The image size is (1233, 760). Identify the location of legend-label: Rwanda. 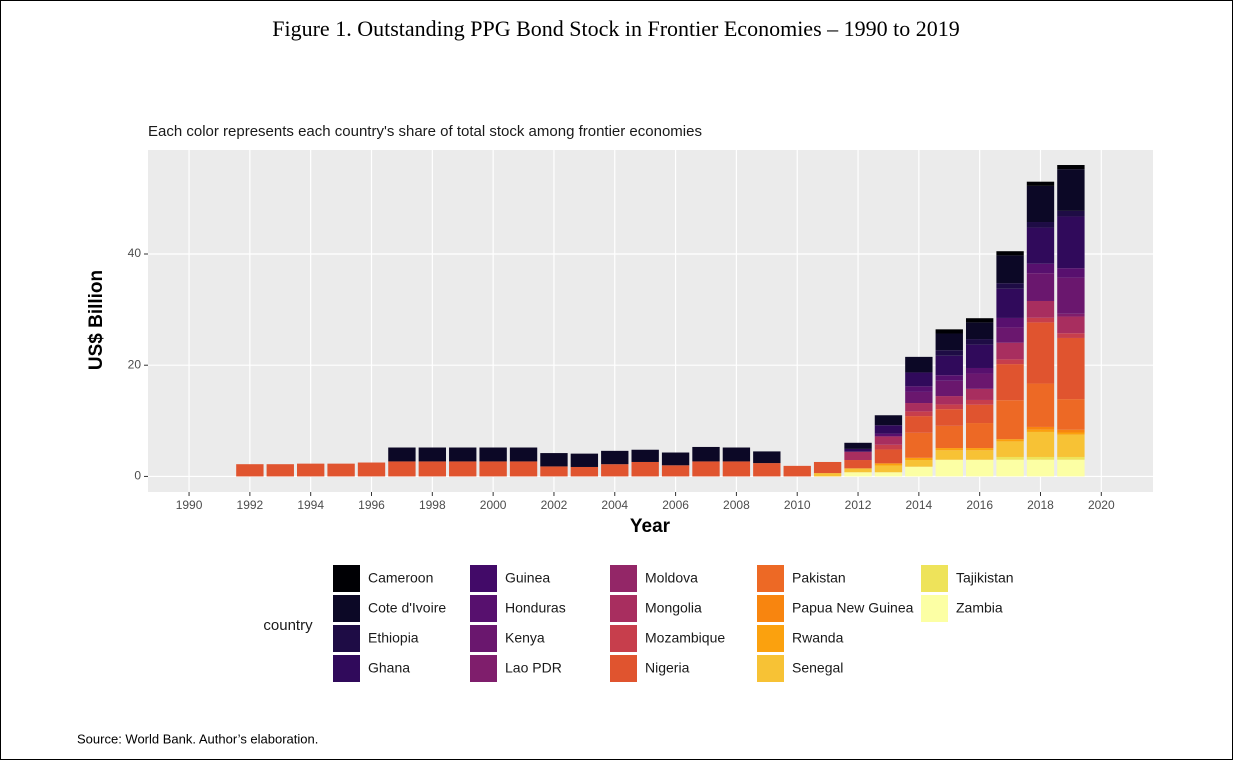
(818, 638).